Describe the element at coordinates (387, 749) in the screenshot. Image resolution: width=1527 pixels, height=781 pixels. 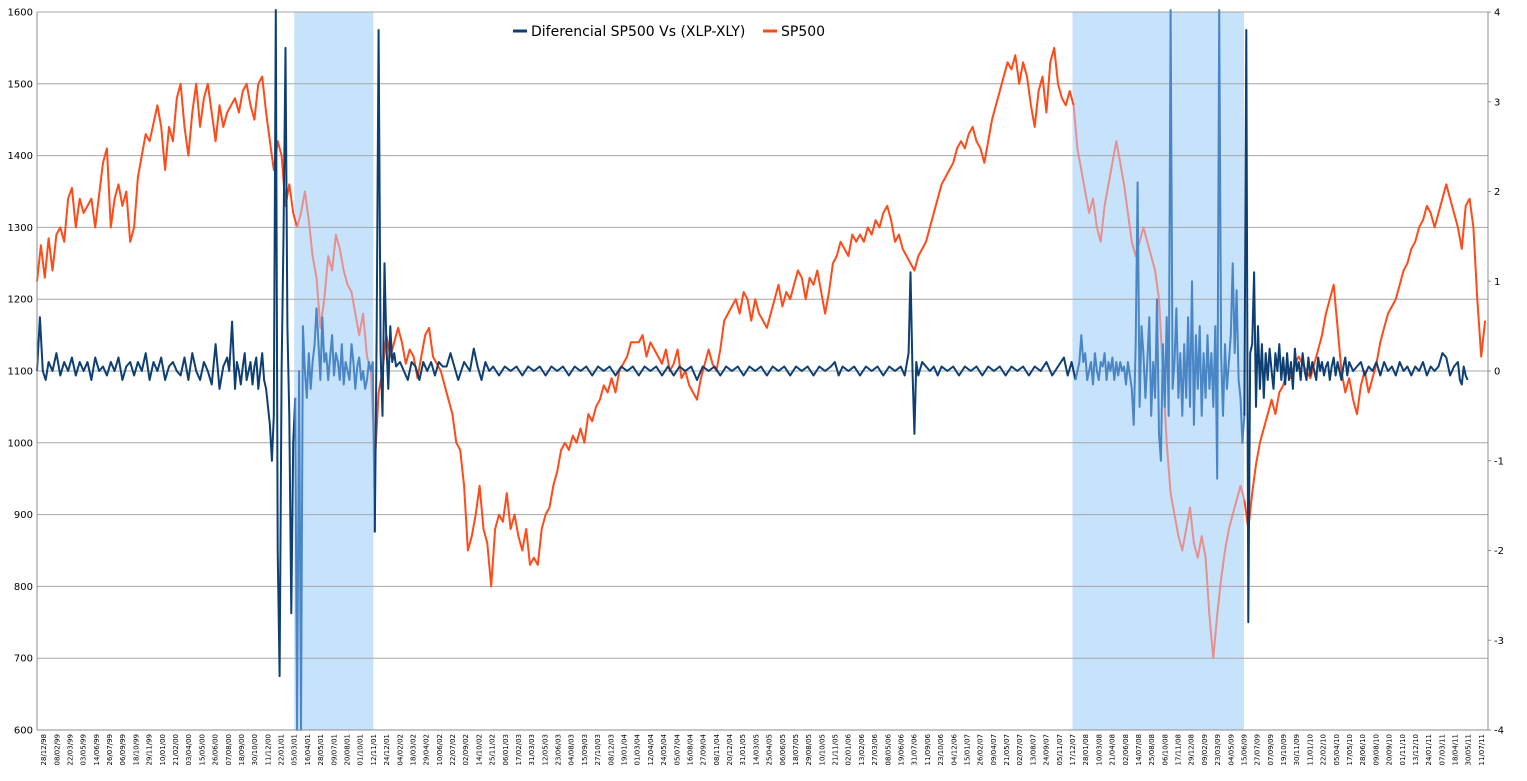
I see `x-tick-label: 24/12/01` at that location.